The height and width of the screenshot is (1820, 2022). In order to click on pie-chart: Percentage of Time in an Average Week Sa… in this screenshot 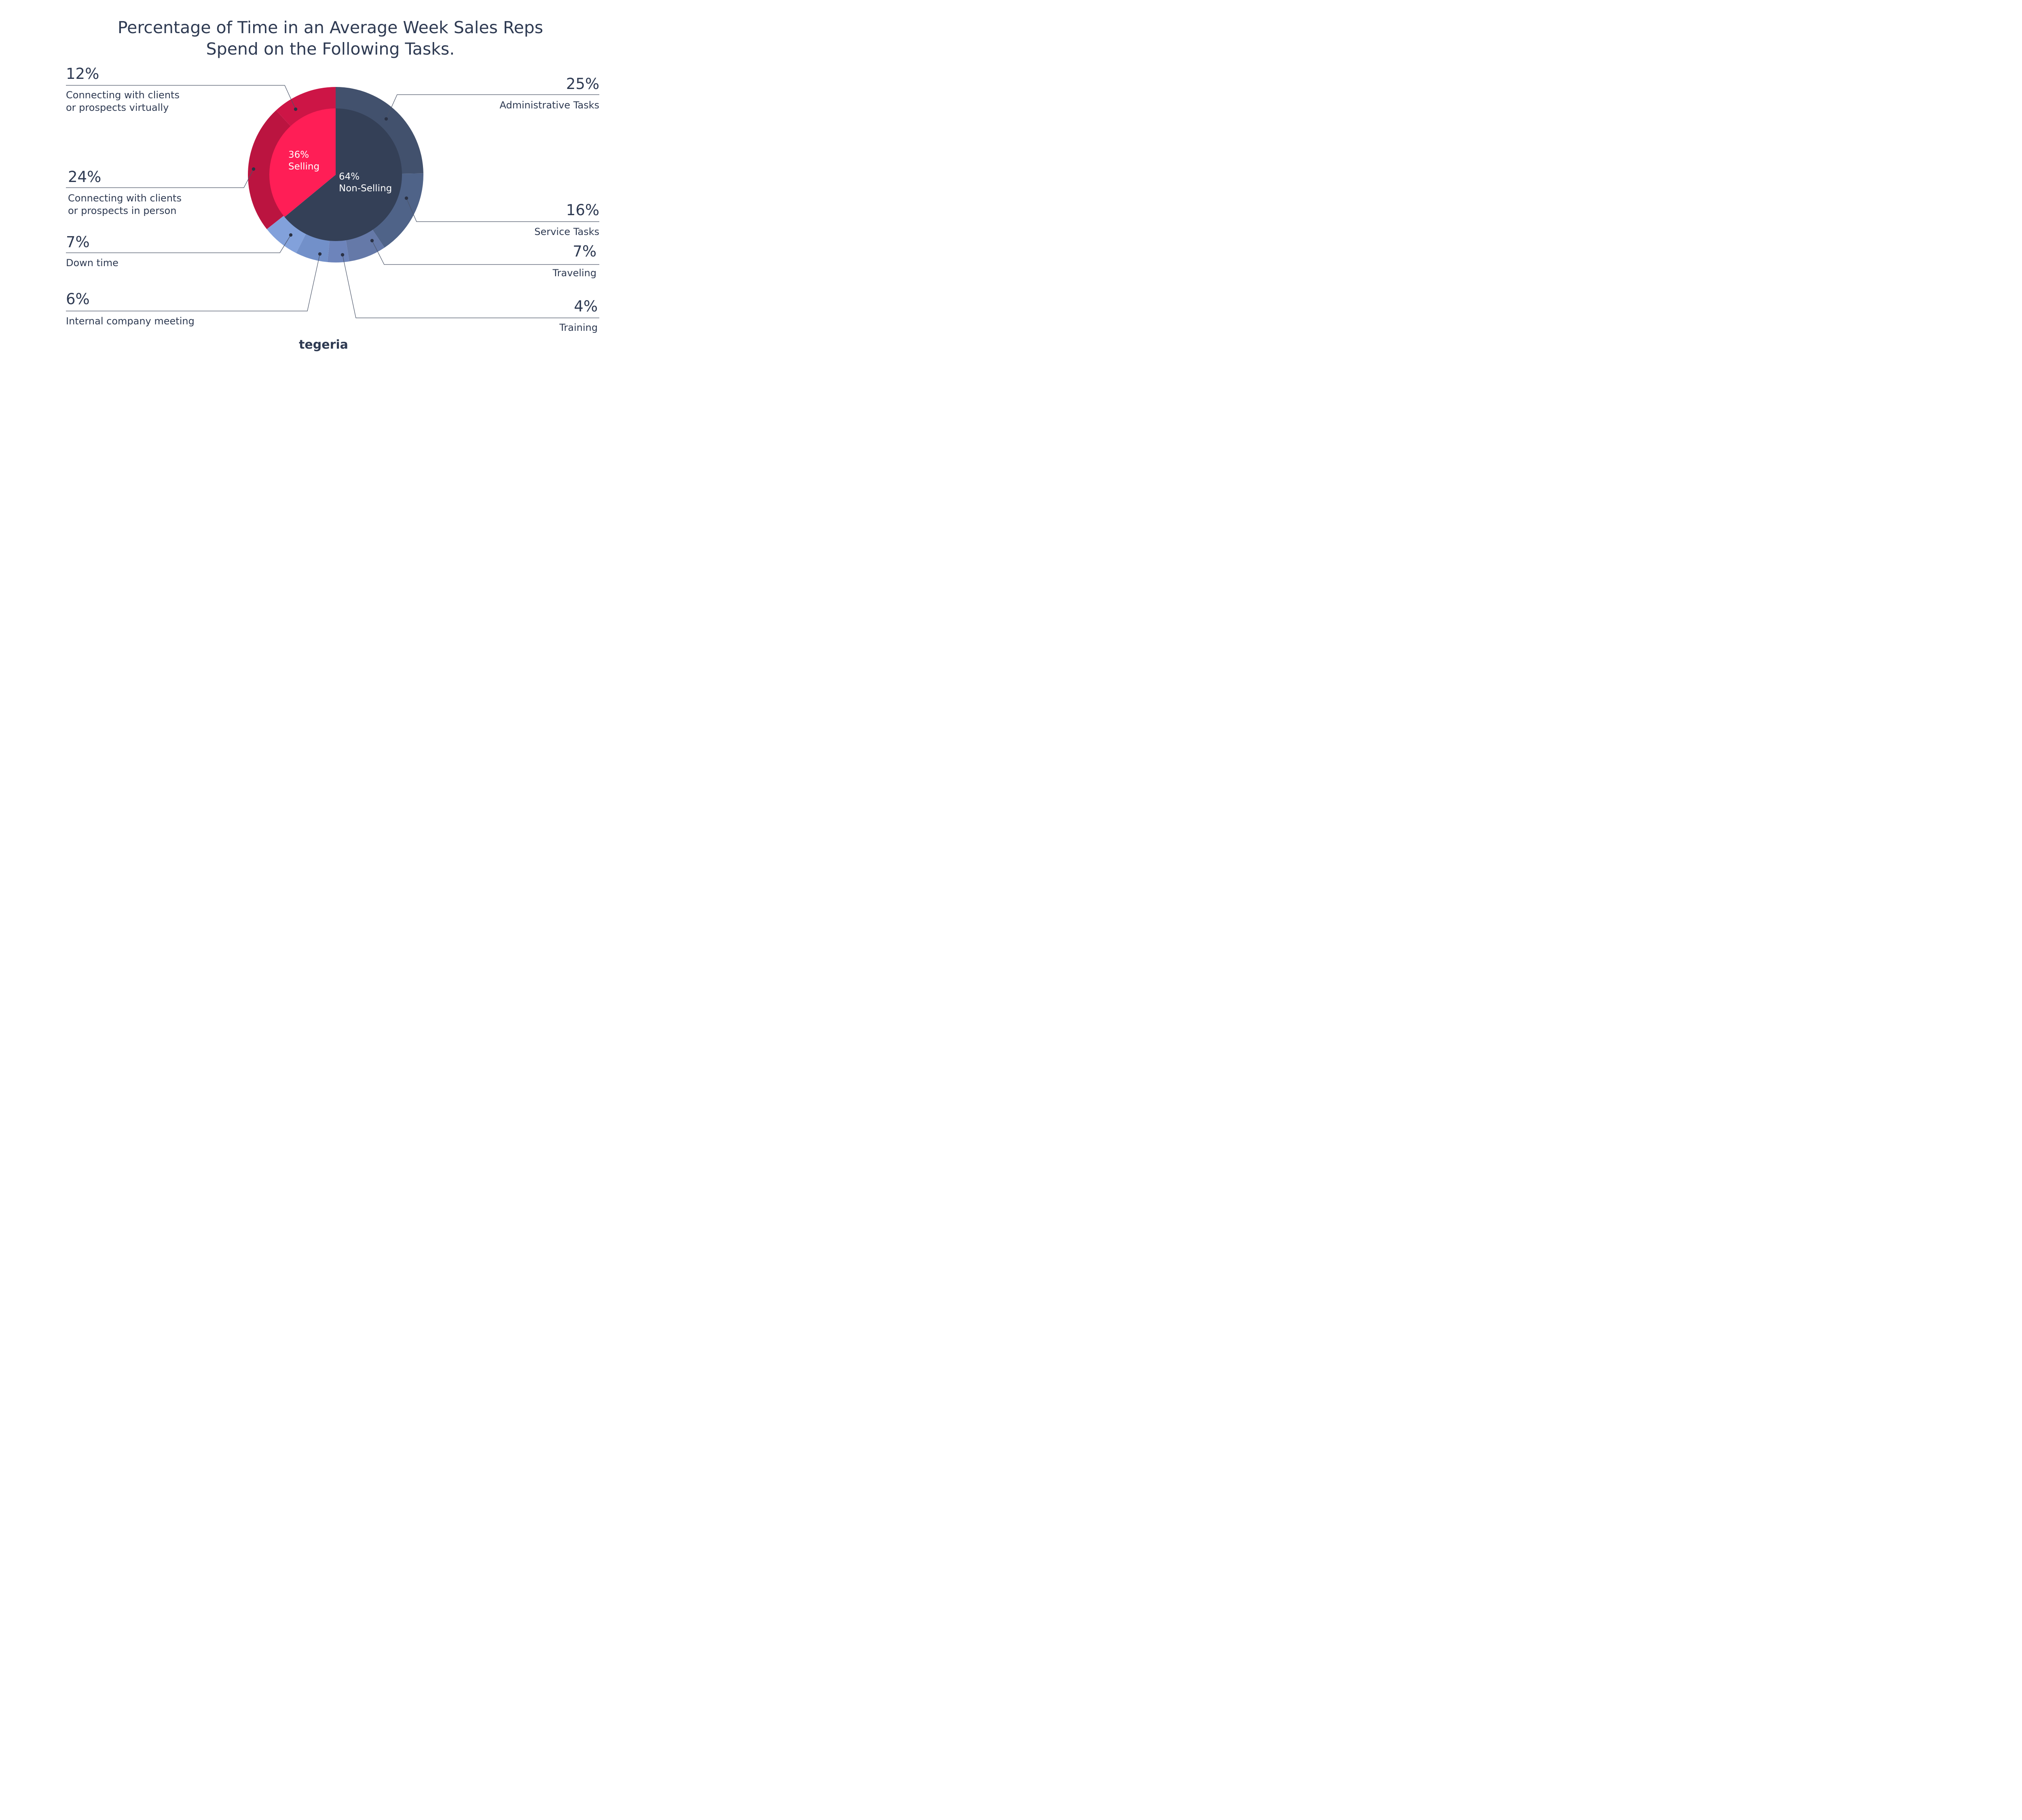, I will do `click(332, 185)`.